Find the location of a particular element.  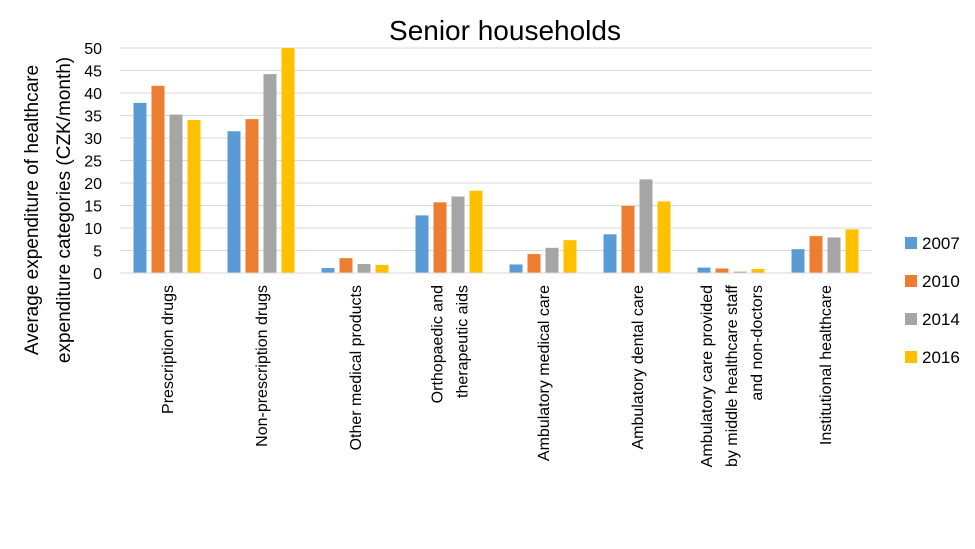

y-tick-label: 20 is located at coordinates (93, 184).